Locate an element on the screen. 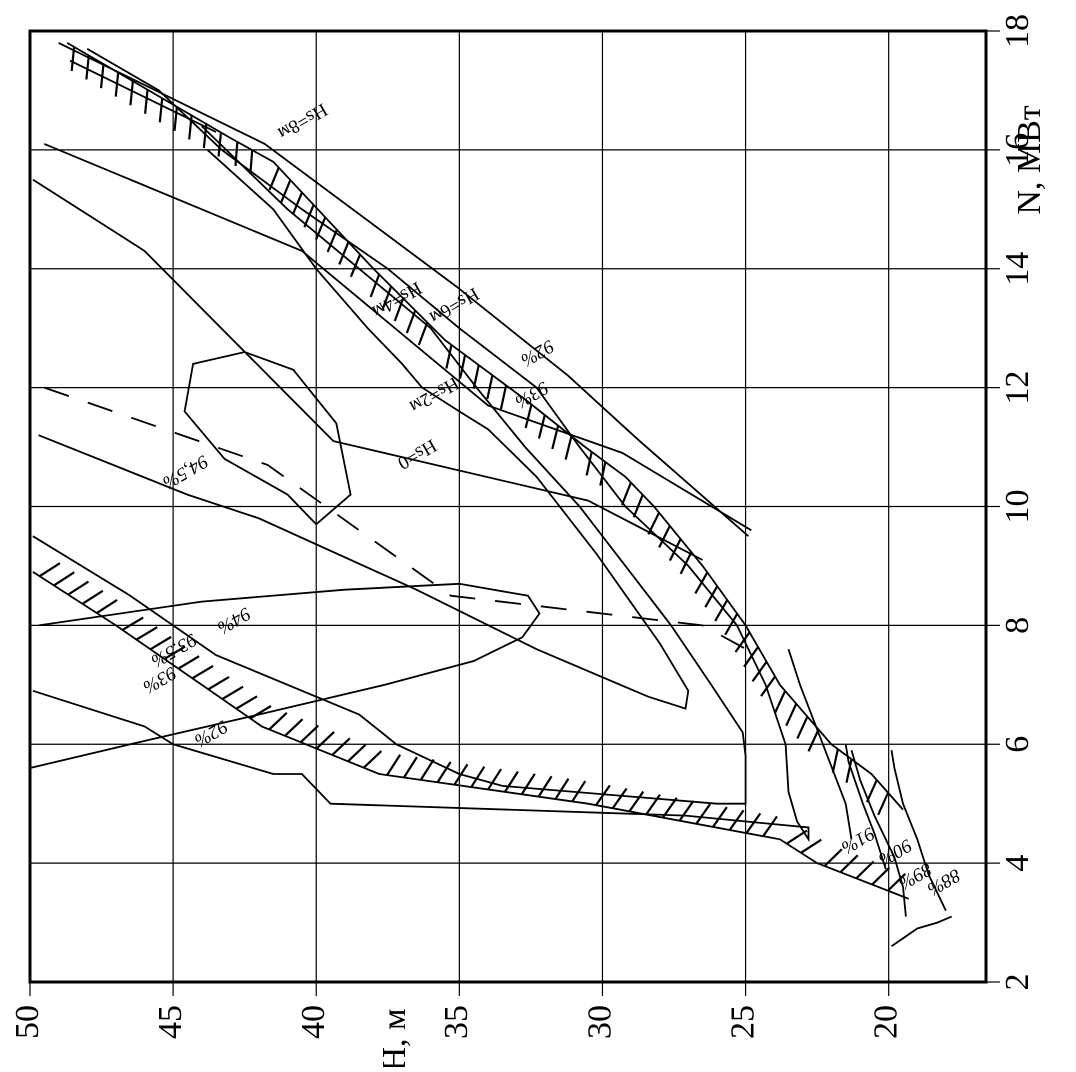 Image resolution: width=1076 pixels, height=1072 pixels. annotation-label: 90% is located at coordinates (895, 852).